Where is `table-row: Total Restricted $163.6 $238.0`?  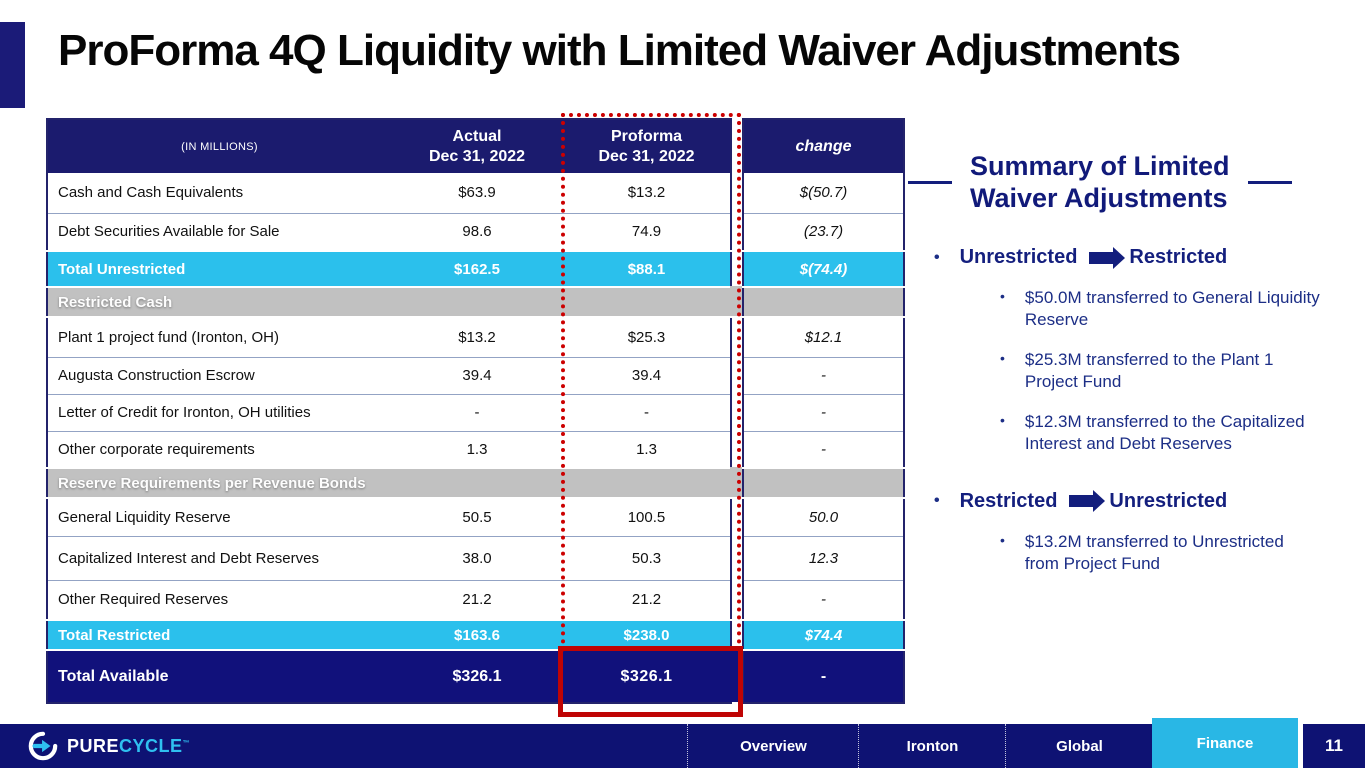 table-row: Total Restricted $163.6 $238.0 is located at coordinates (389, 635).